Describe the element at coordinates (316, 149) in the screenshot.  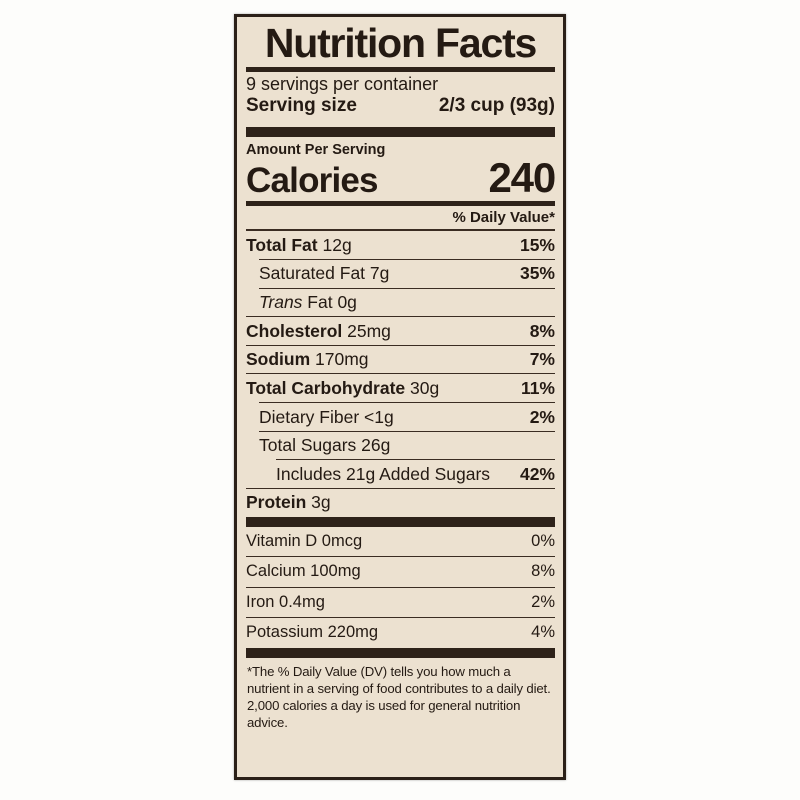
I see `amount-per-serving-label: Amount Per Serving` at that location.